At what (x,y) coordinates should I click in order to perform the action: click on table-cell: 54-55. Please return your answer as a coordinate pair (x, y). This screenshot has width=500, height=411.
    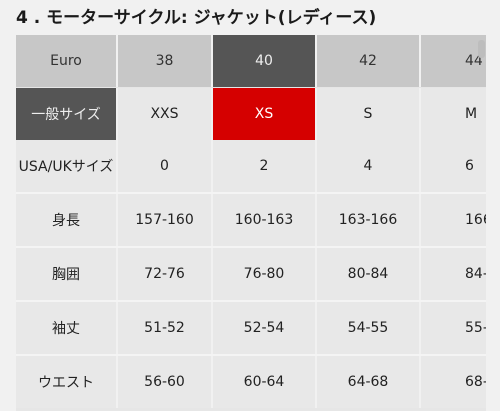
    Looking at the image, I should click on (369, 328).